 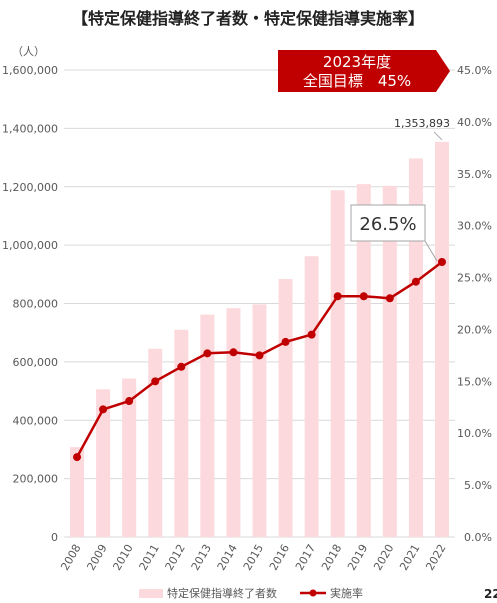 I want to click on legend-bar-swatch, so click(x=151, y=593).